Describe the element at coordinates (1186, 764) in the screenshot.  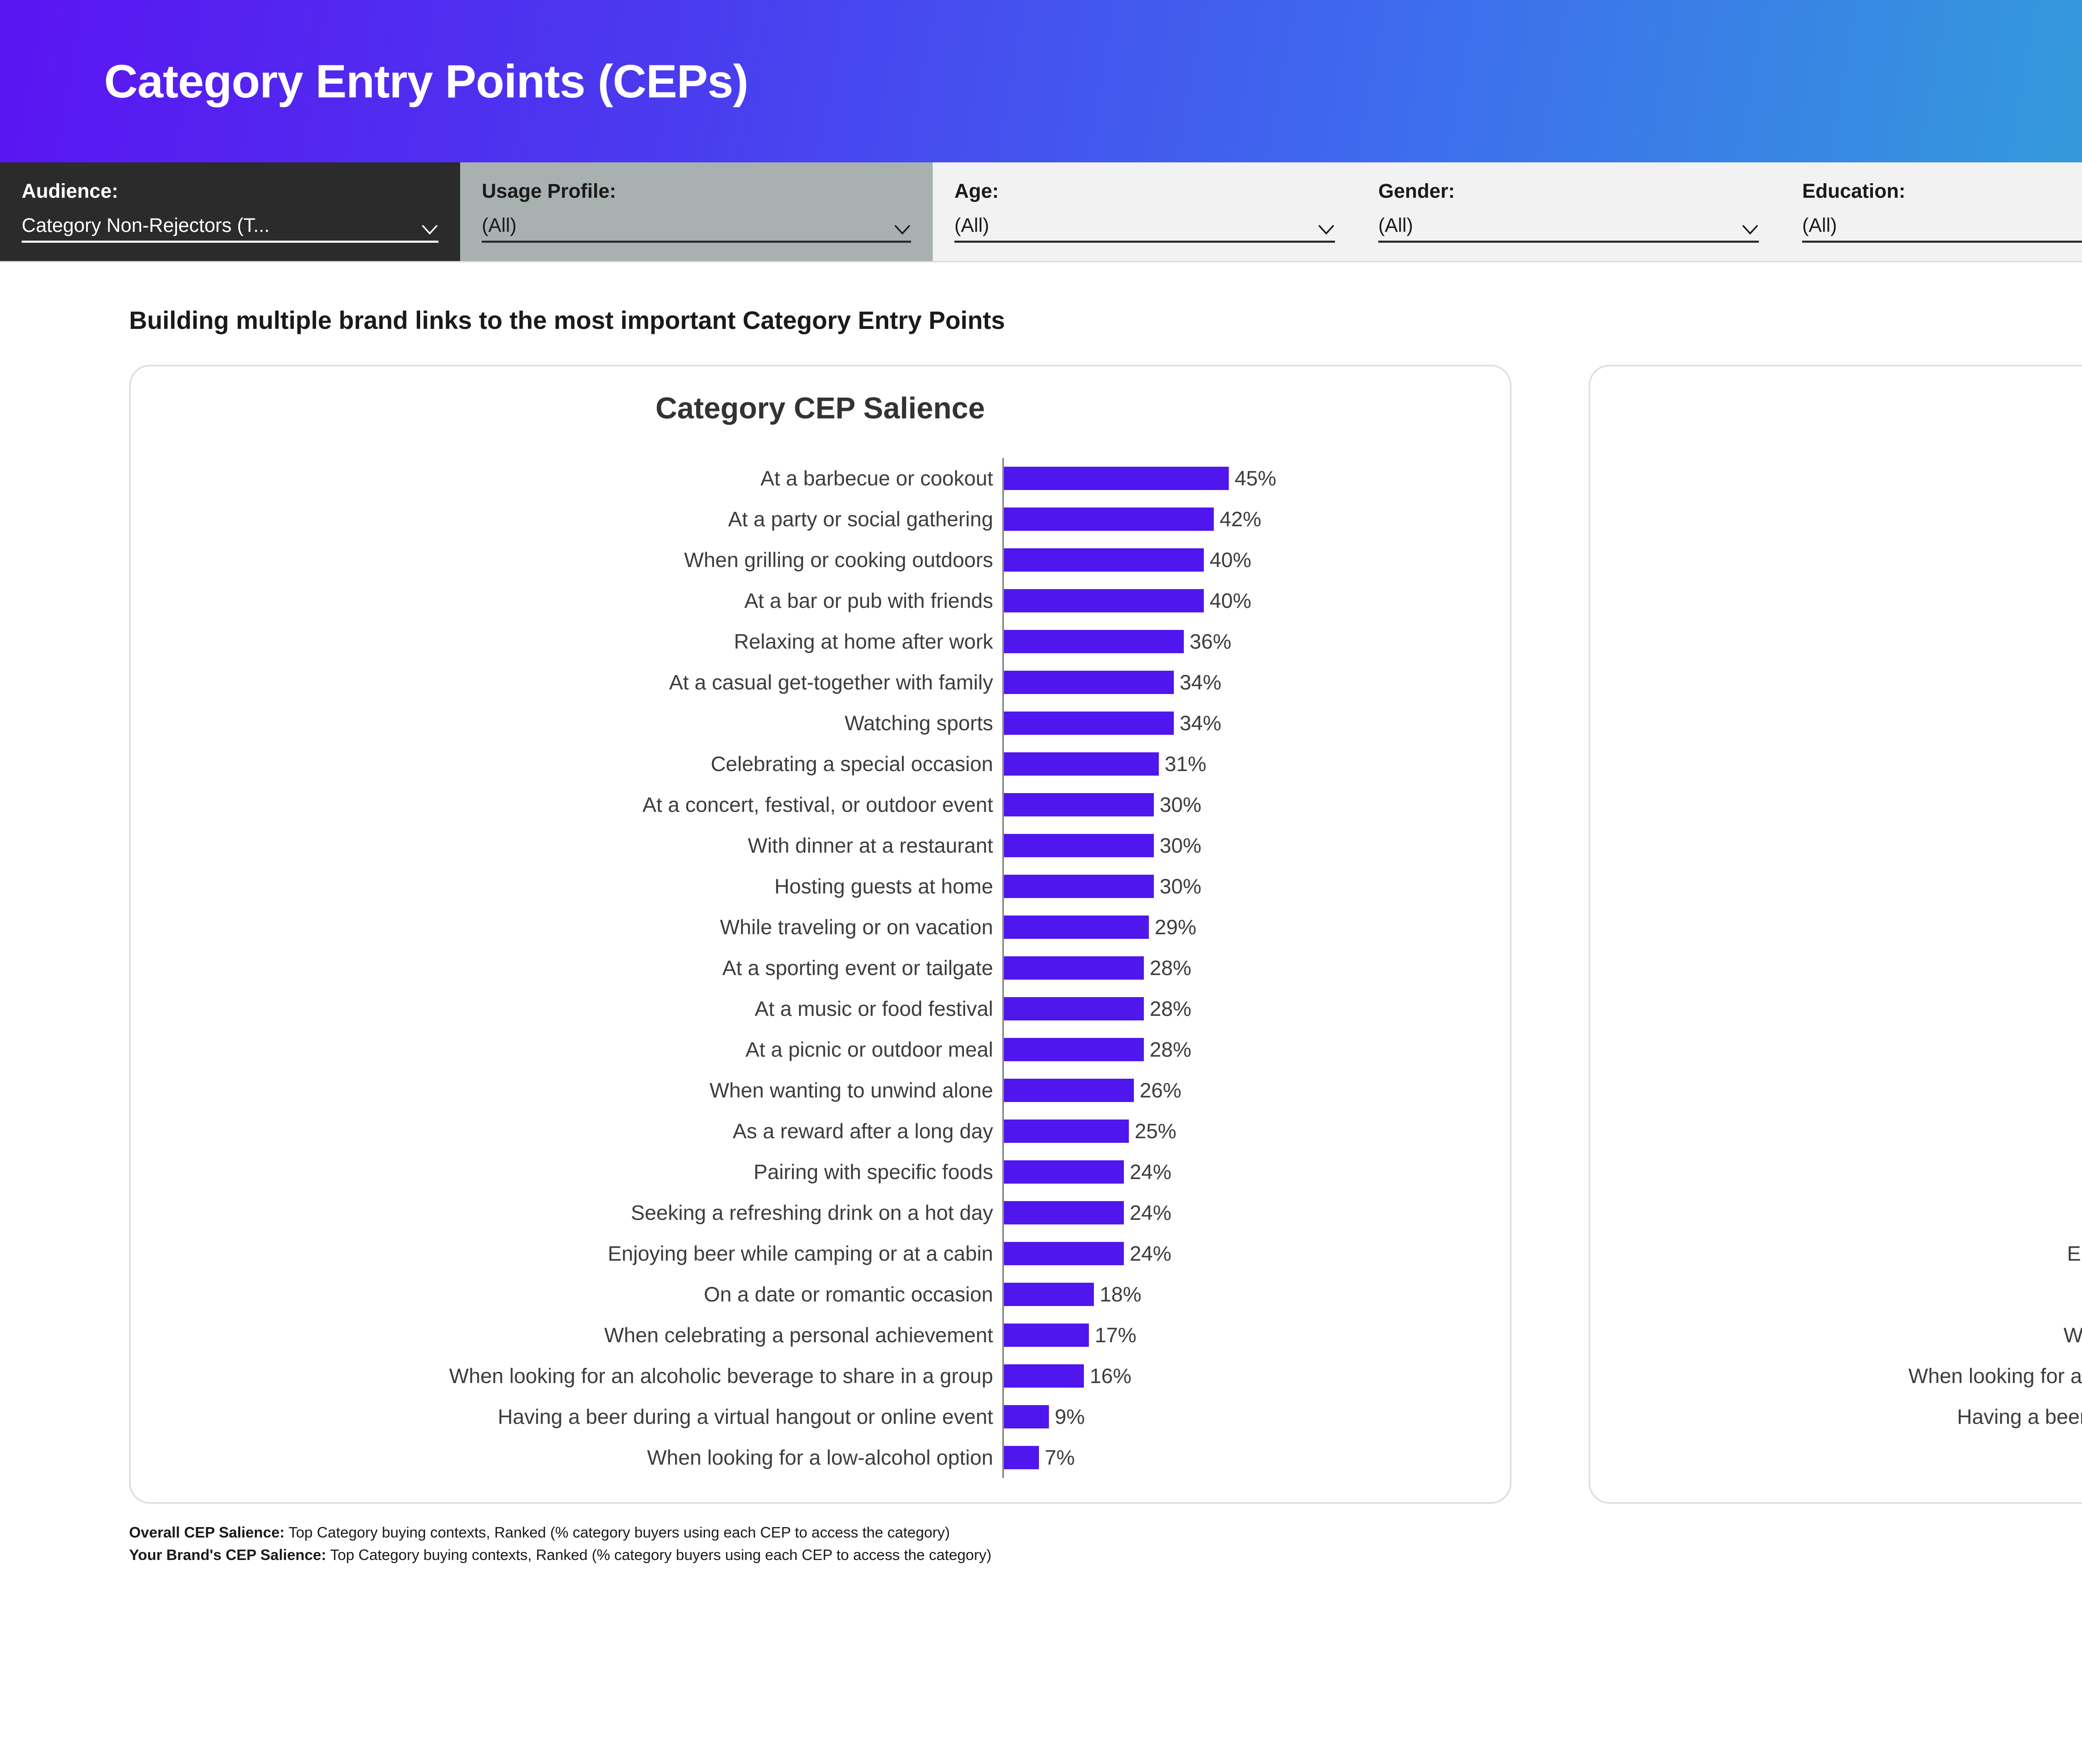
I see `chart-bar-value: 31%` at that location.